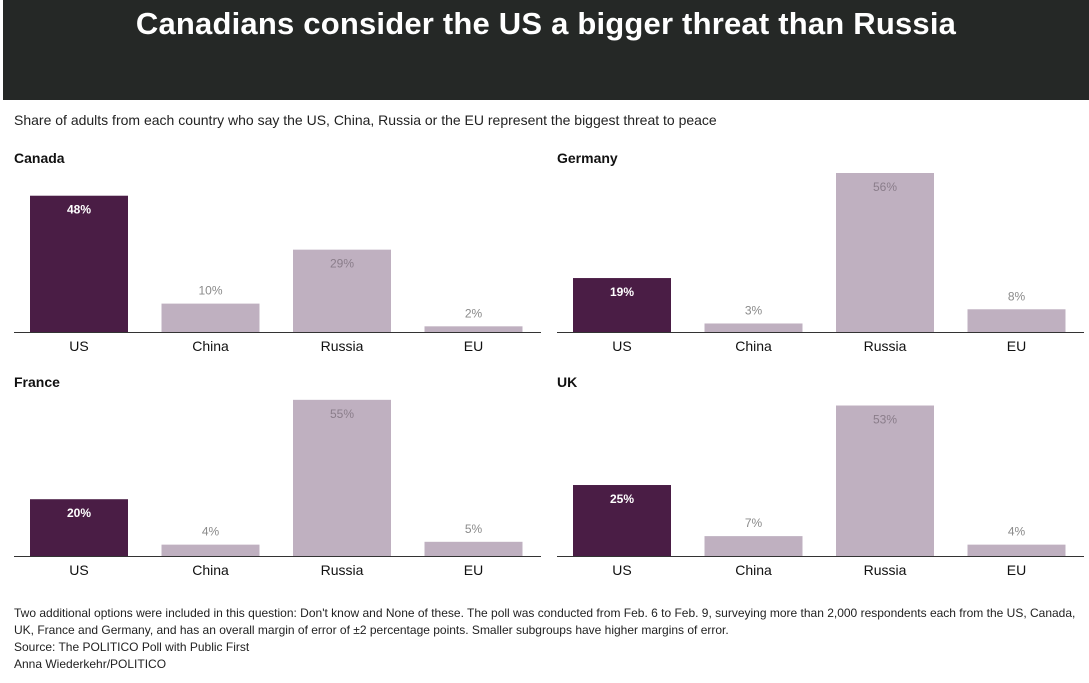  Describe the element at coordinates (277, 274) in the screenshot. I see `bar-chart-canada: 48% US 10% China 29% Russia 2% EU` at that location.